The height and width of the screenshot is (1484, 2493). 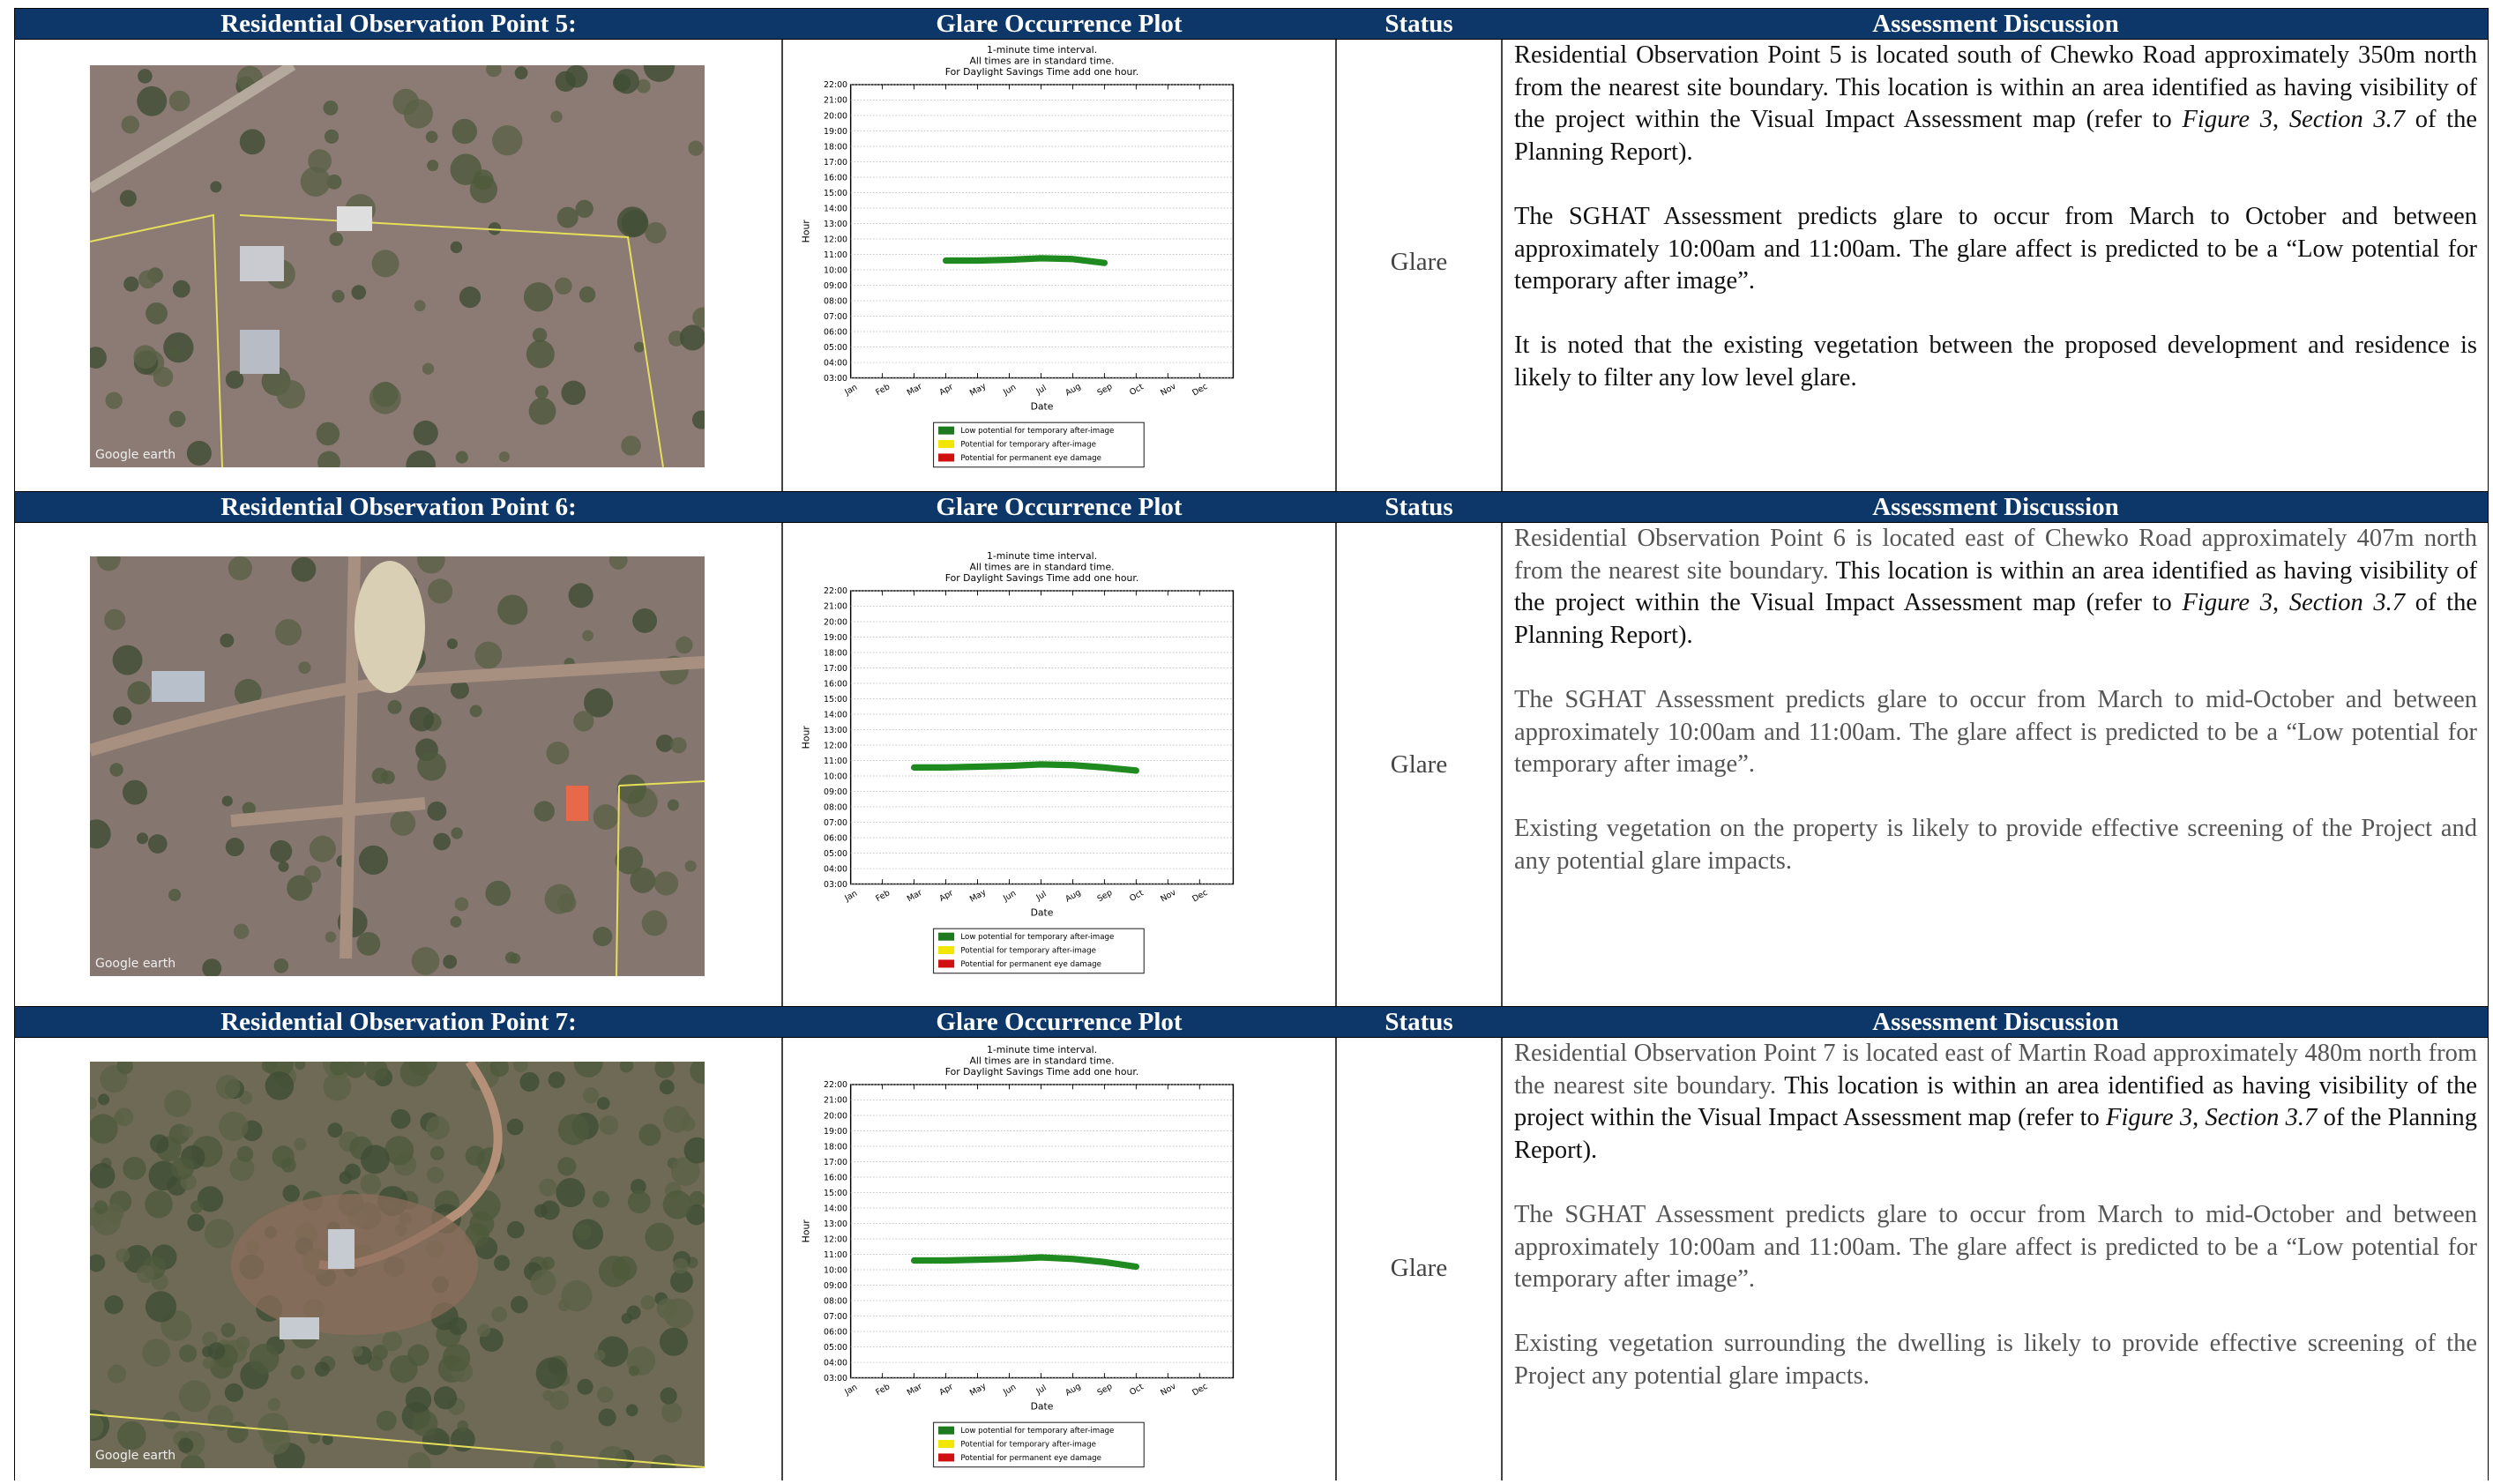 What do you see at coordinates (835, 193) in the screenshot?
I see `y-tick-label: 15:00` at bounding box center [835, 193].